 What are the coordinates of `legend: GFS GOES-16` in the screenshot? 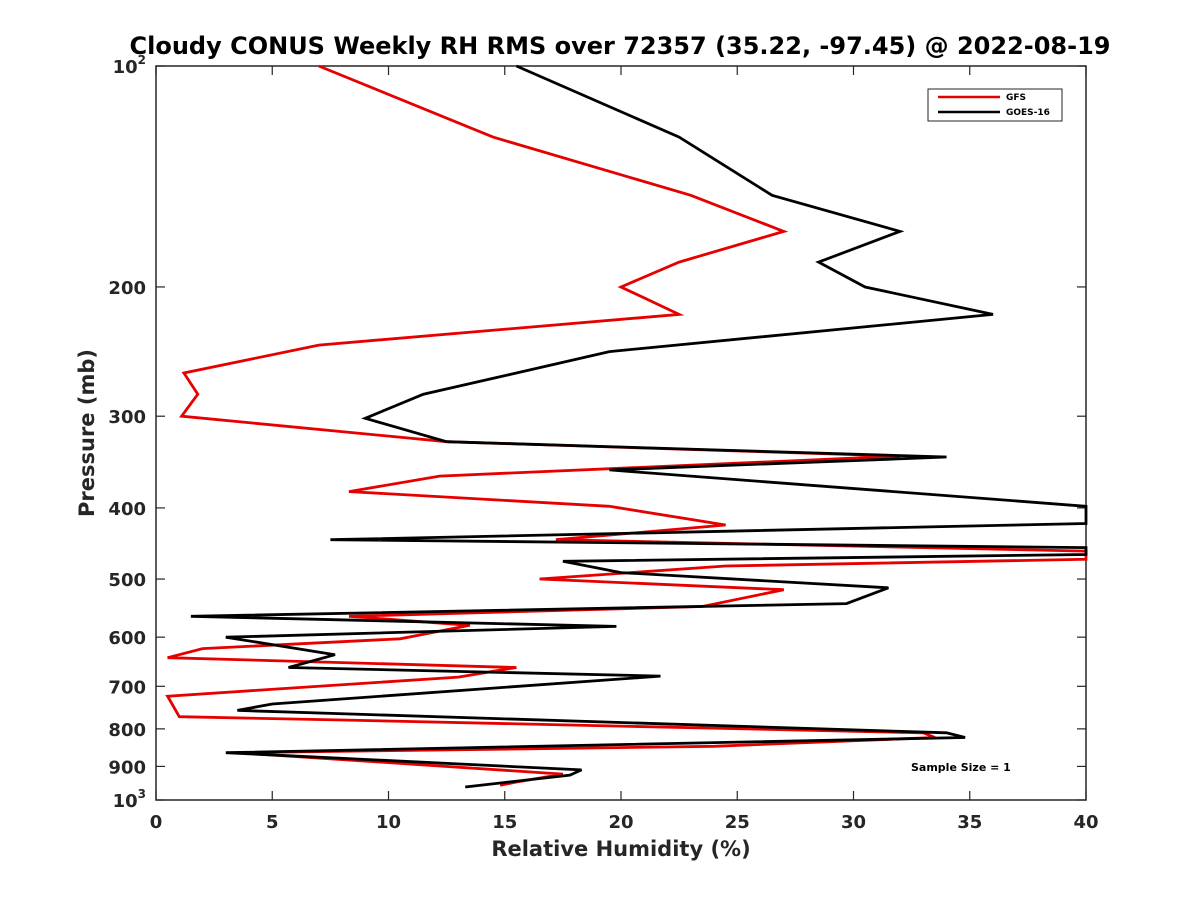 It's located at (995, 105).